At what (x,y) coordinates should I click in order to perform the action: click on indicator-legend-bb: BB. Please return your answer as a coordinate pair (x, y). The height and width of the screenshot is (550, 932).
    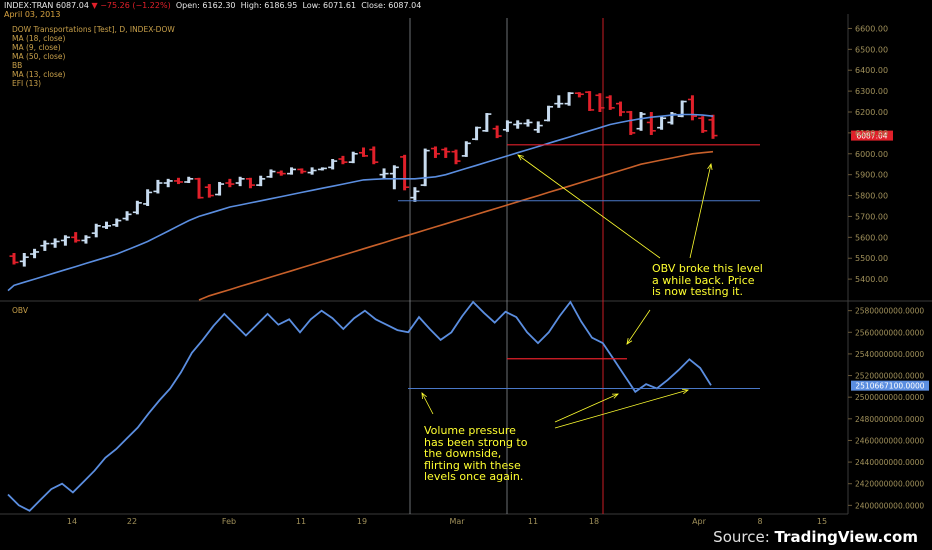
    Looking at the image, I should click on (17, 65).